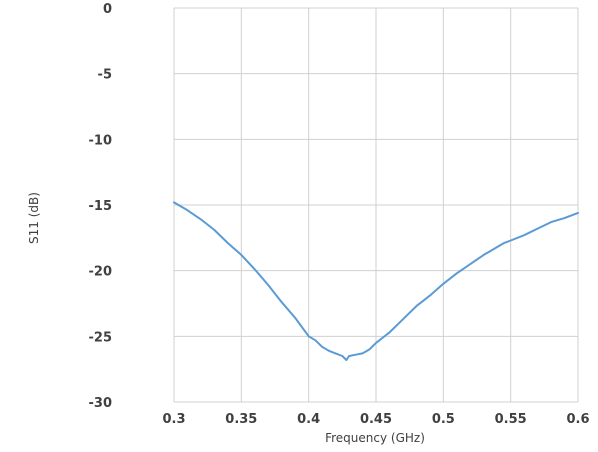 The height and width of the screenshot is (452, 598). Describe the element at coordinates (577, 419) in the screenshot. I see `x-tick-label: 0.6` at that location.